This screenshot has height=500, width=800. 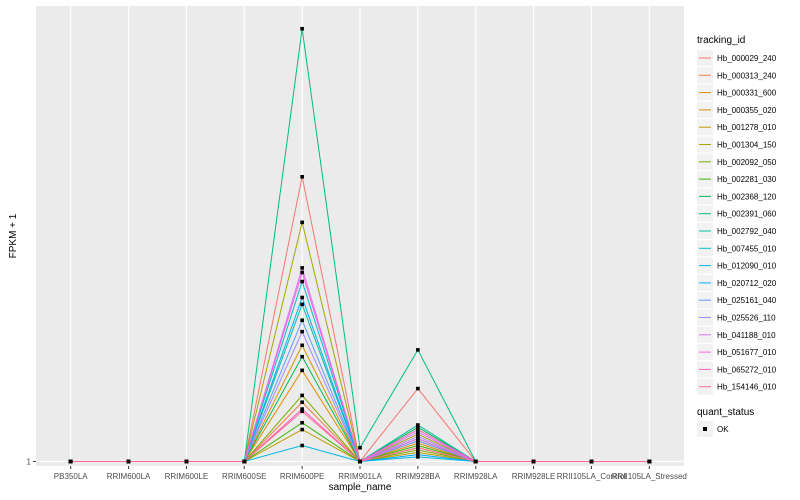 What do you see at coordinates (360, 487) in the screenshot?
I see `x-axis-title: sample_name` at bounding box center [360, 487].